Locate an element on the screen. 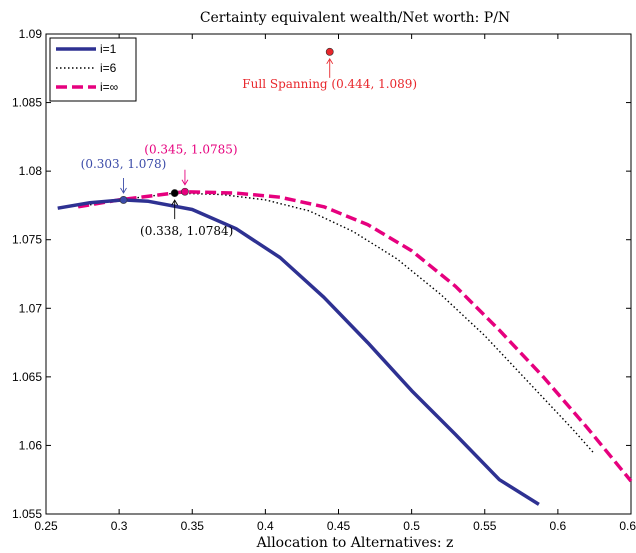  point-label: Full Spanning (0.444, 1.089) is located at coordinates (329, 84).